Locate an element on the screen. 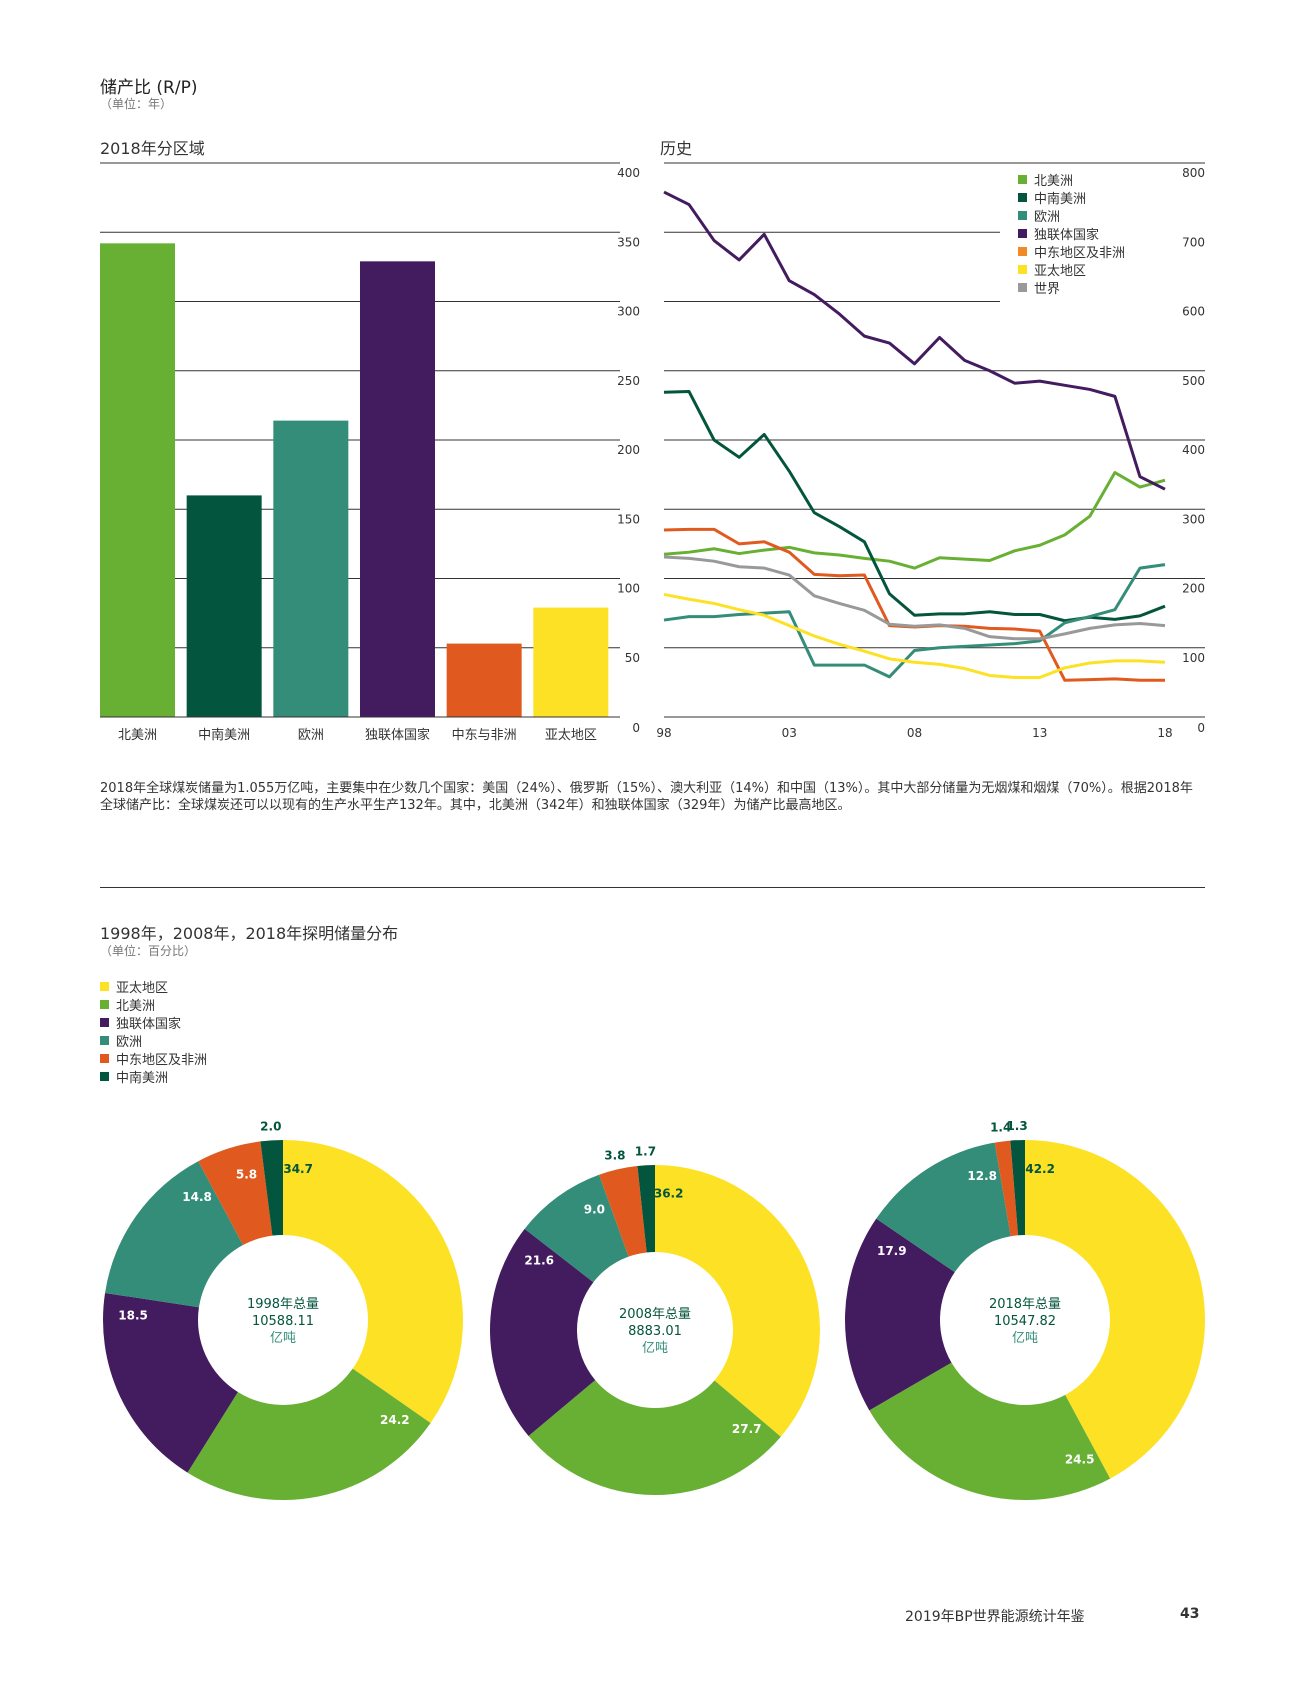 This screenshot has height=1689, width=1305. donut-slice-label: 21.6 is located at coordinates (539, 1261).